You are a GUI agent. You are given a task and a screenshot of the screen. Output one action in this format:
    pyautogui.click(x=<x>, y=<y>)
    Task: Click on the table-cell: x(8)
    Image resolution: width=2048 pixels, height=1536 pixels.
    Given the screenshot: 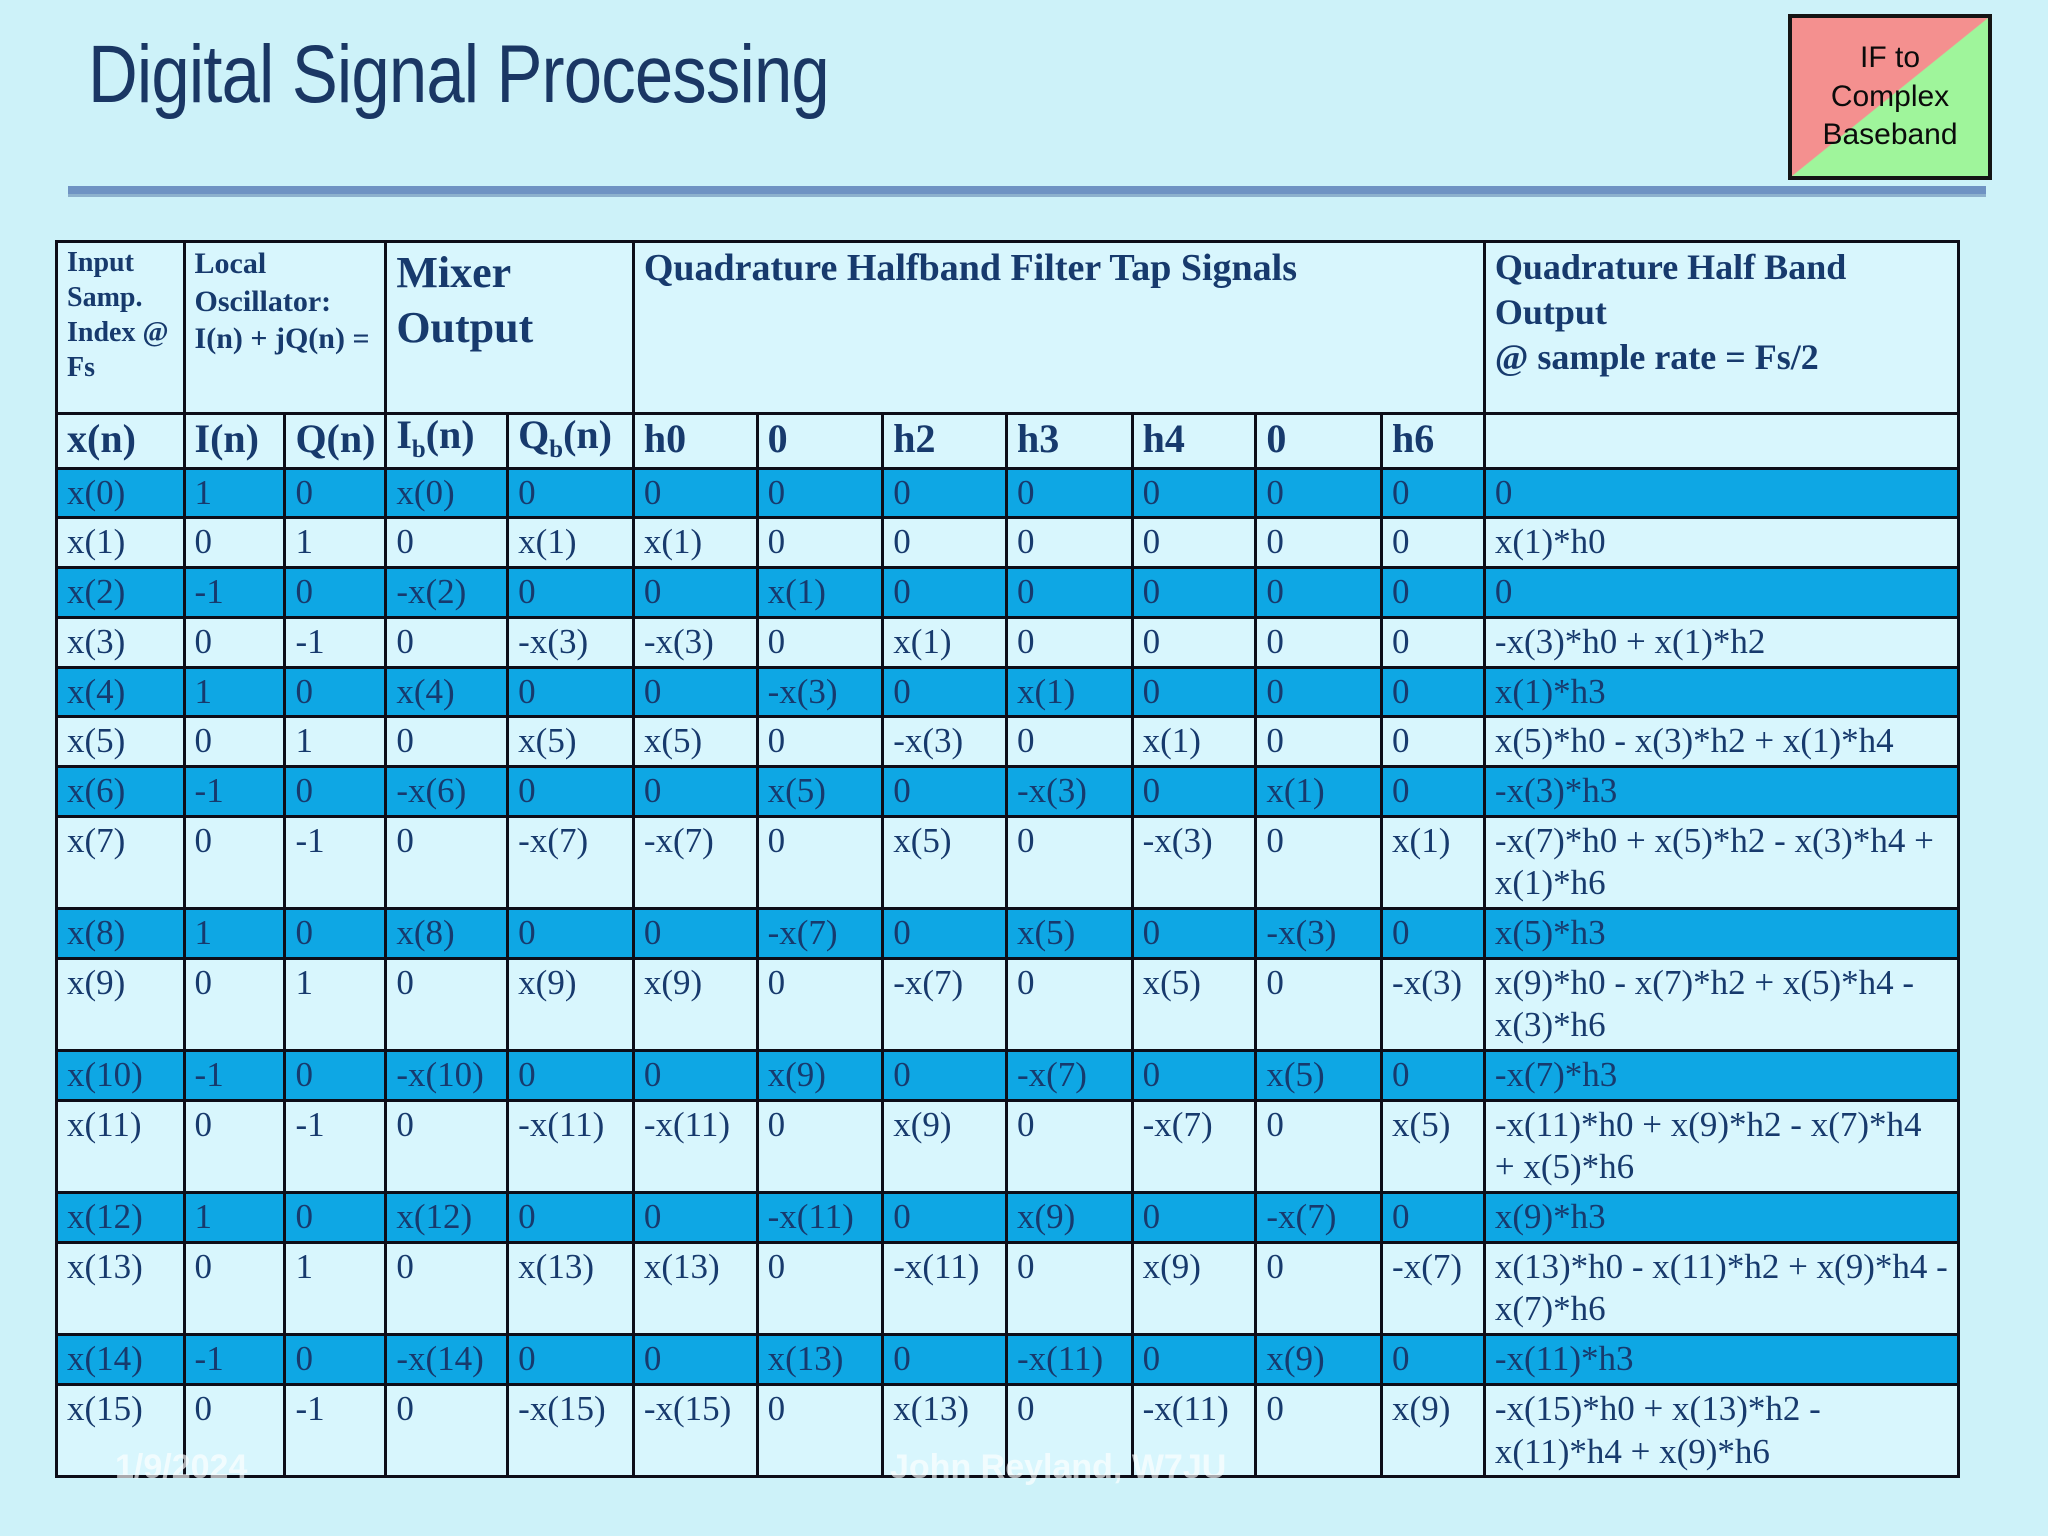 What is the action you would take?
    pyautogui.click(x=120, y=933)
    